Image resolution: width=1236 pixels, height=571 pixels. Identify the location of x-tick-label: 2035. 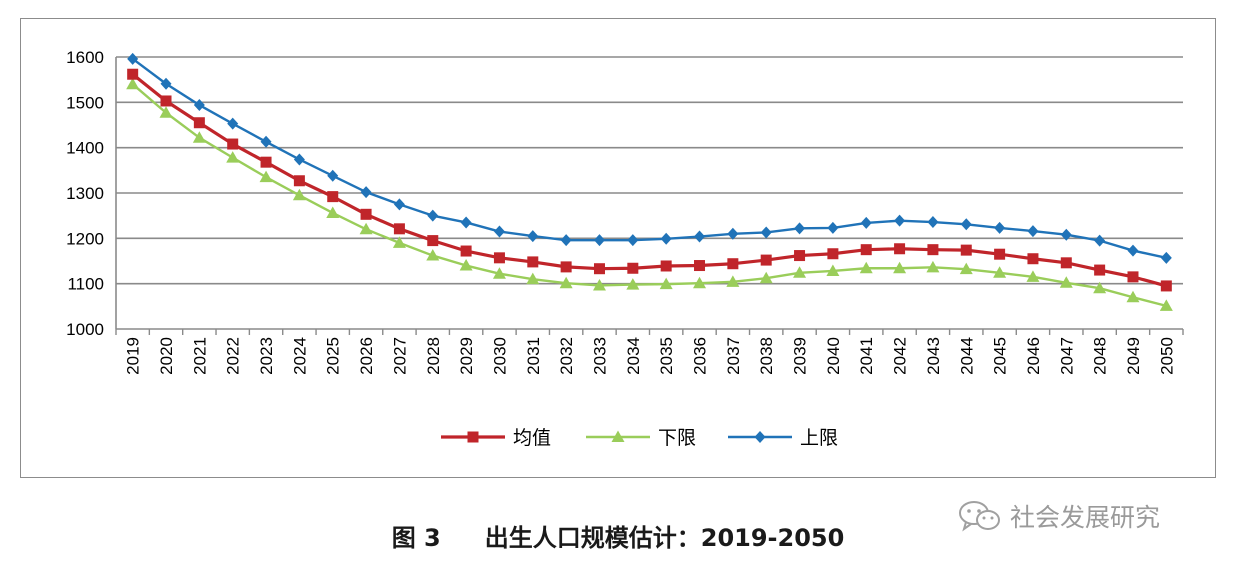
(666, 356).